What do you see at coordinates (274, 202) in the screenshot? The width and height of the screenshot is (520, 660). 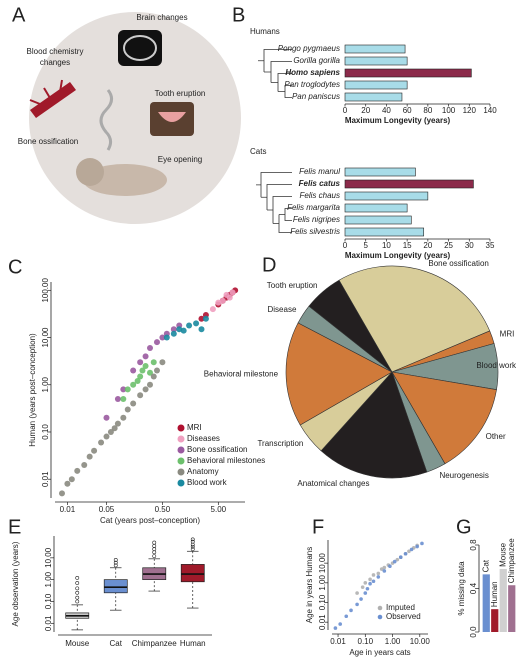 I see `tree-cats` at bounding box center [274, 202].